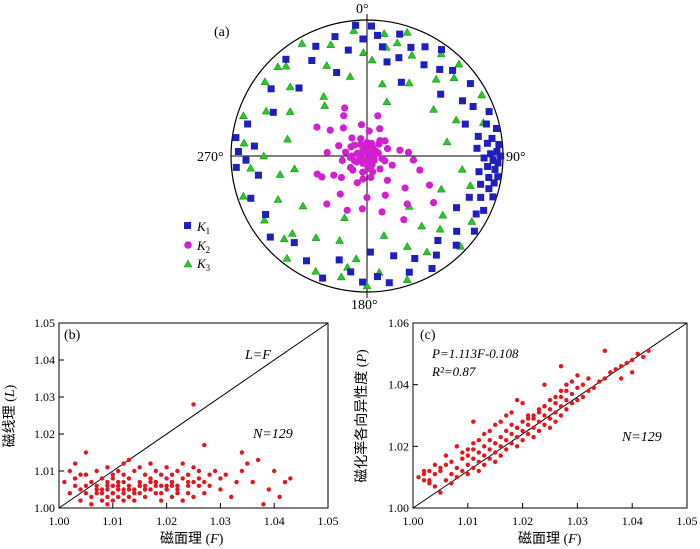  I want to click on x-tick-label-c: 1.02, so click(522, 521).